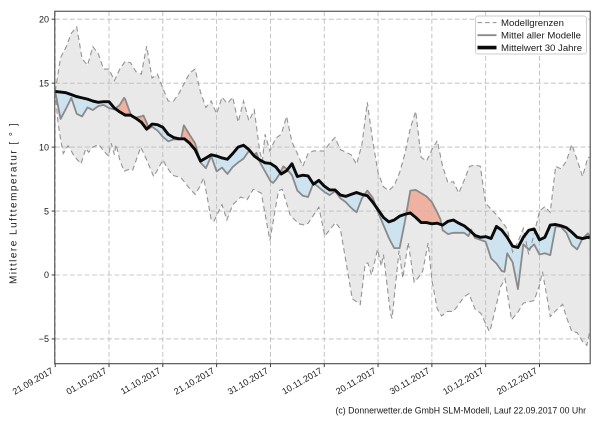 The width and height of the screenshot is (600, 425). I want to click on svg-text: 0, so click(46, 275).